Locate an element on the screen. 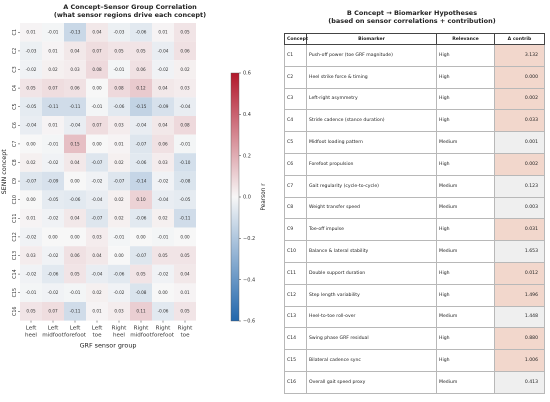  colorbar-tick-label: −0.4 is located at coordinates (249, 280).